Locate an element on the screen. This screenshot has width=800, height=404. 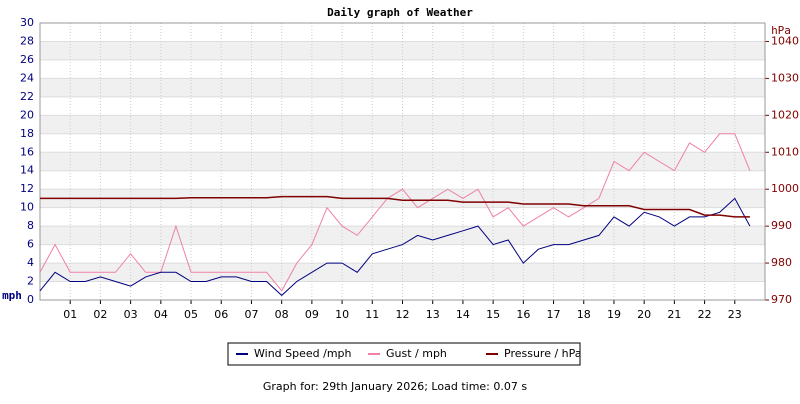
x-tick-label: 23 is located at coordinates (735, 314).